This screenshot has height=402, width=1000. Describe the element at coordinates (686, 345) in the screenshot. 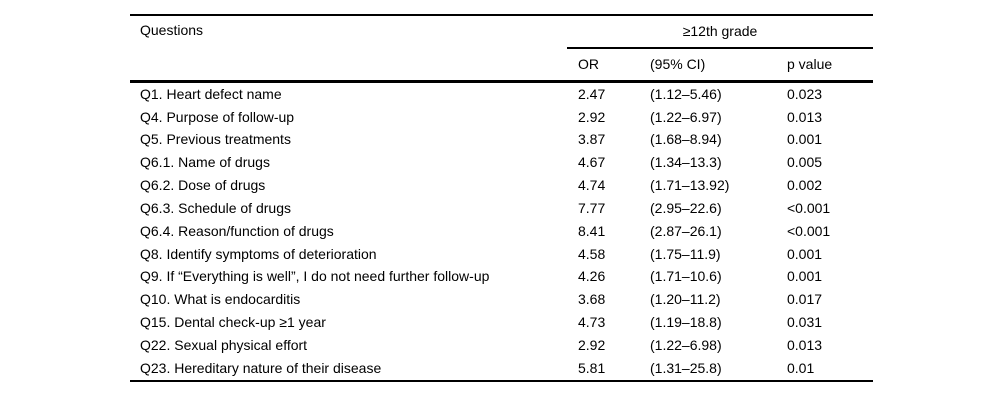

I see `ci-cell: (1.22–6.98)` at that location.